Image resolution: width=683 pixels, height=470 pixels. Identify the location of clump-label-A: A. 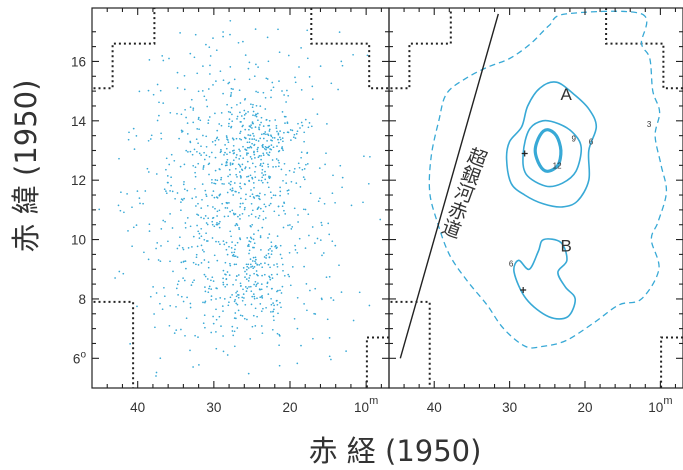
(566, 94).